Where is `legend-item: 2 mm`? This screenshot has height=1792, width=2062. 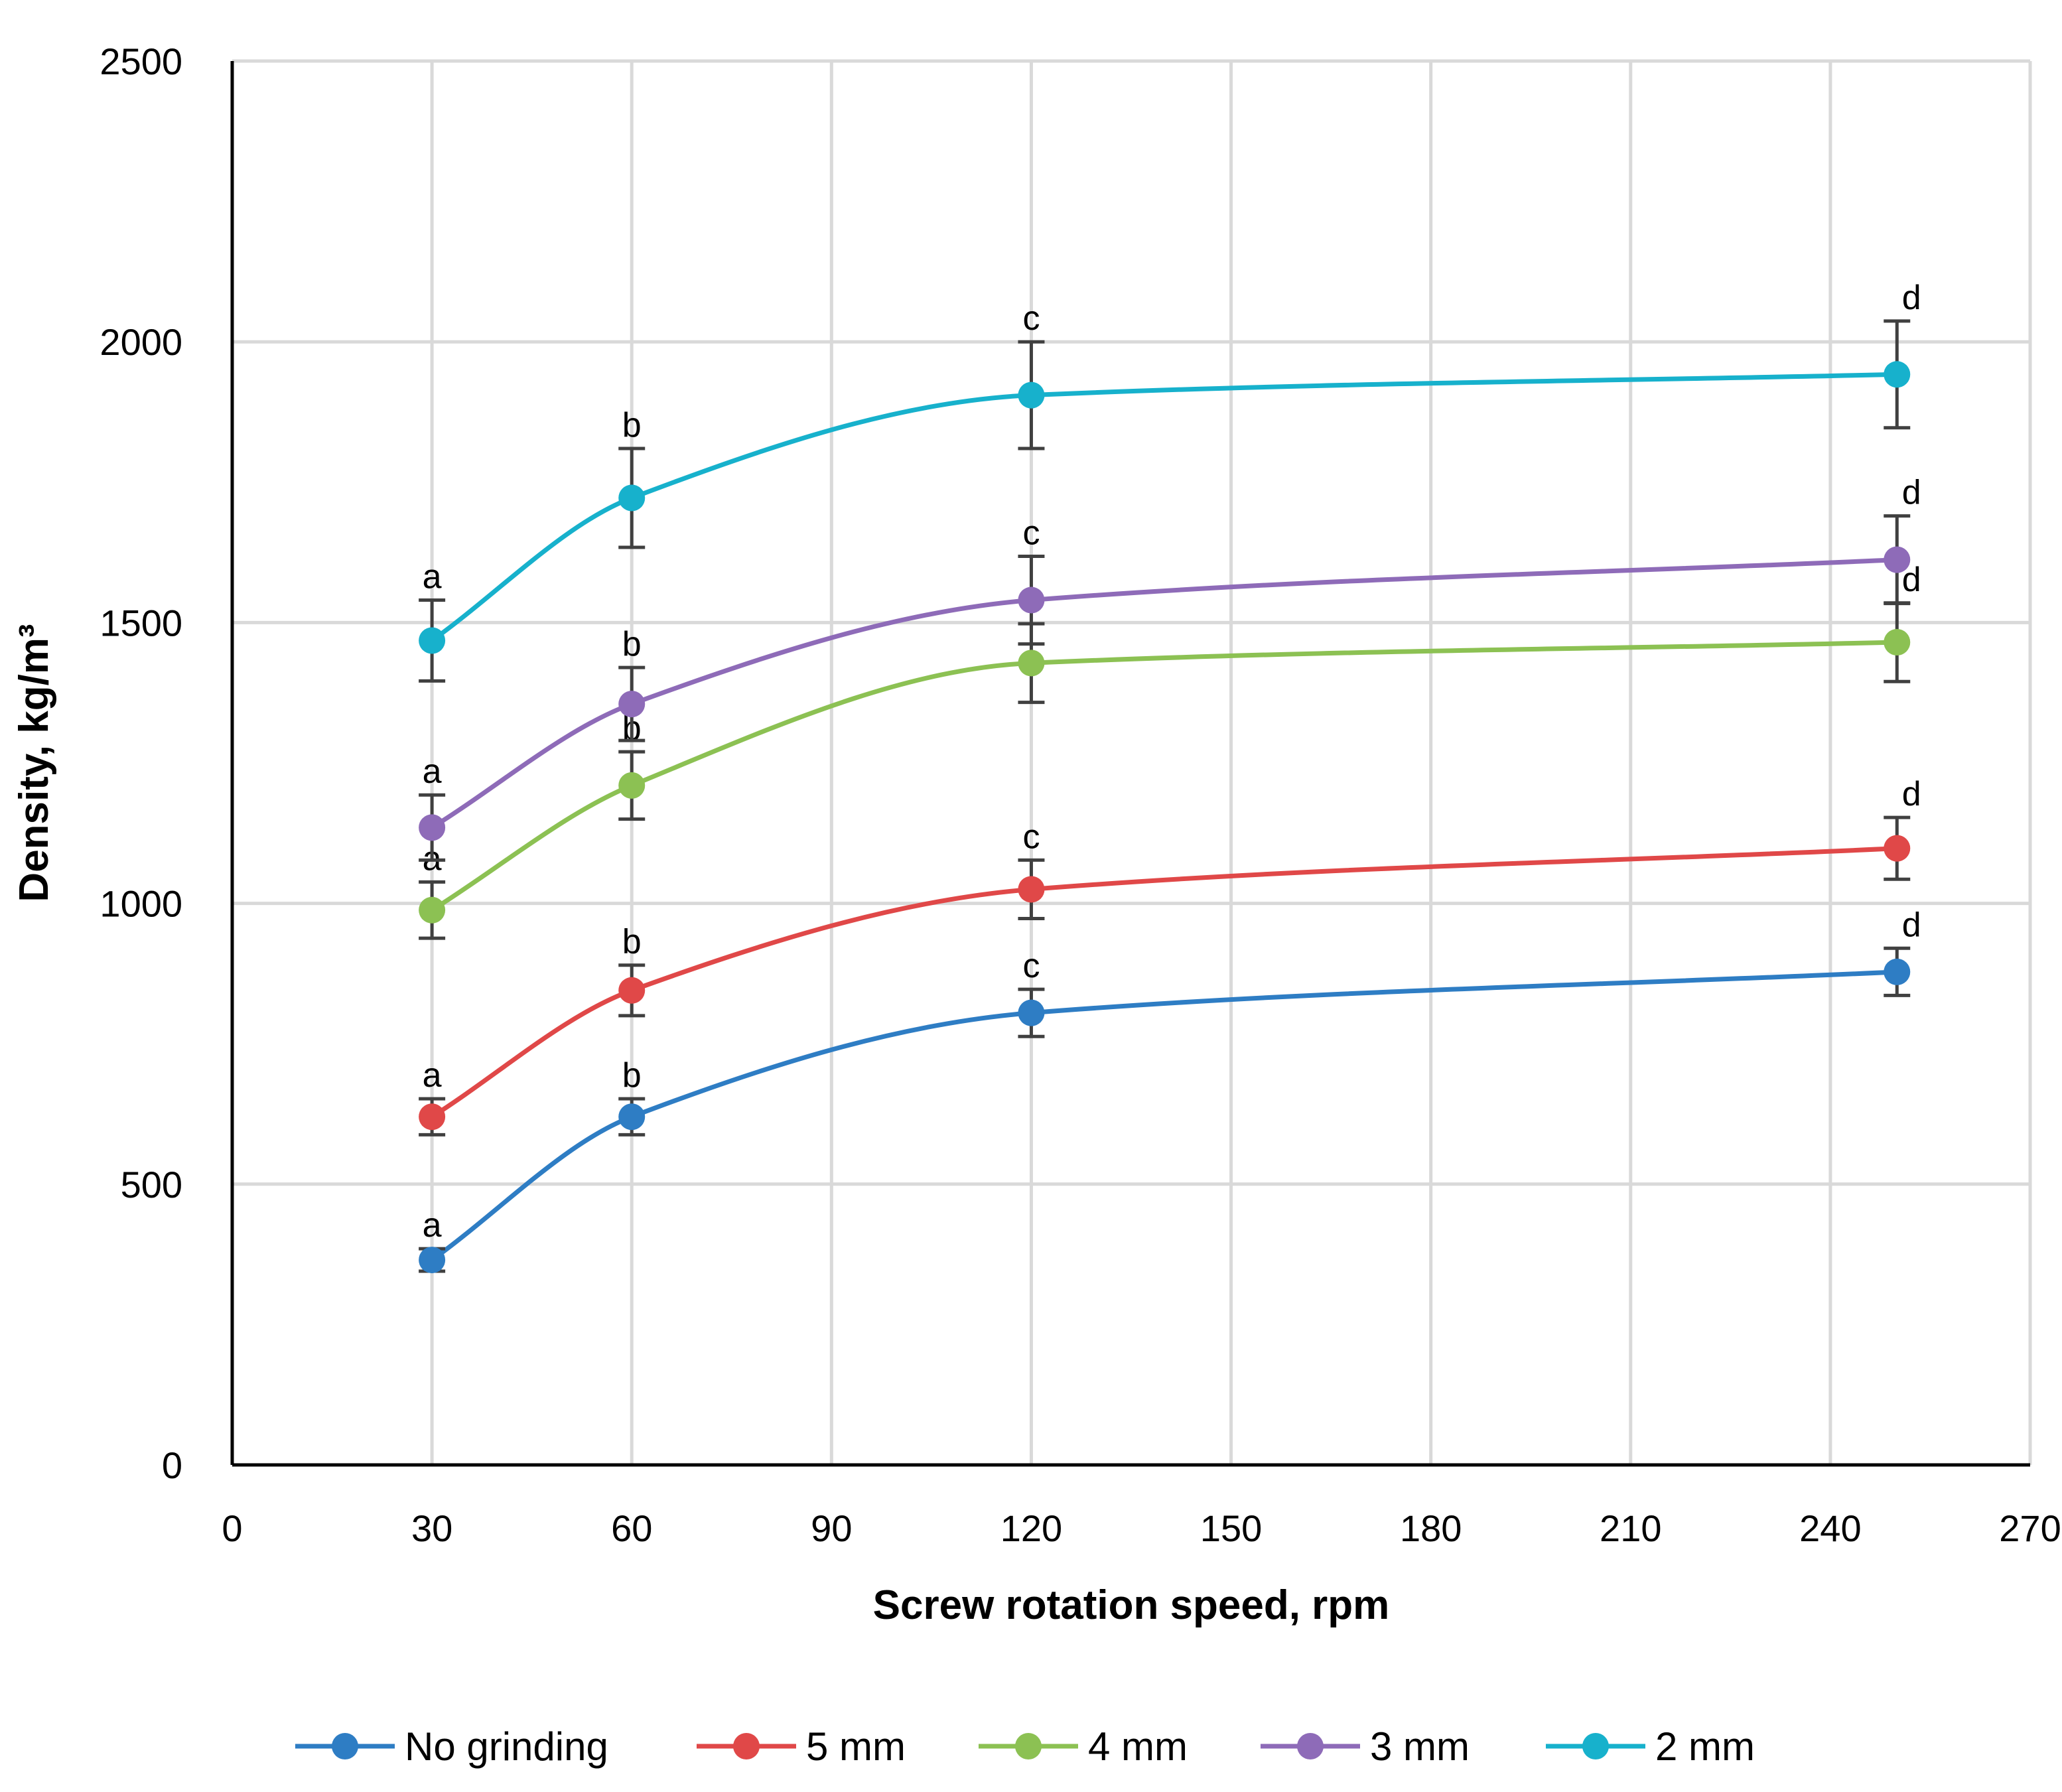 legend-item: 2 mm is located at coordinates (1651, 1746).